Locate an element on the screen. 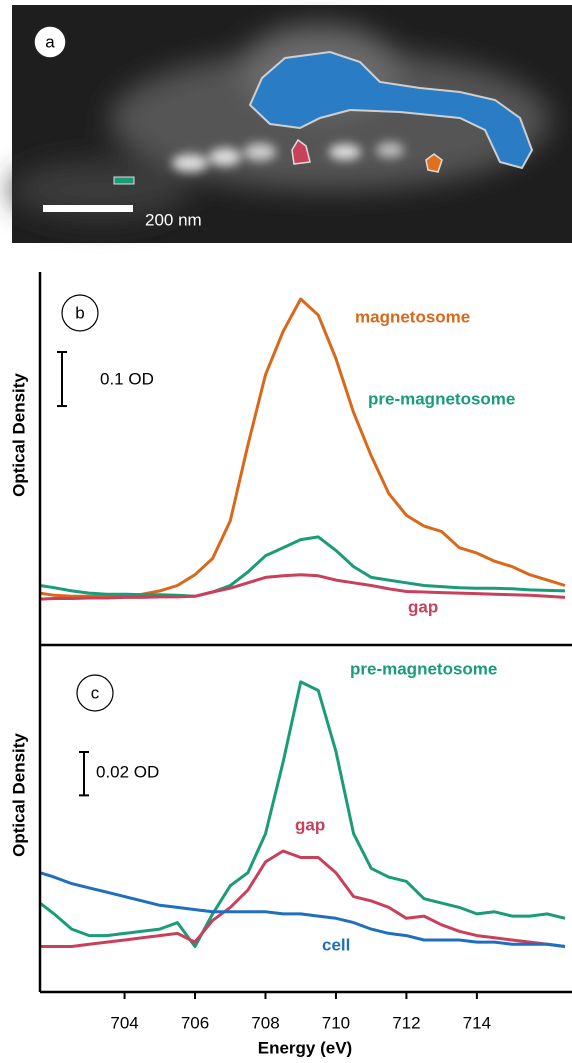 Image resolution: width=572 pixels, height=1063 pixels. od-scale-label: 0.1 OD is located at coordinates (127, 378).